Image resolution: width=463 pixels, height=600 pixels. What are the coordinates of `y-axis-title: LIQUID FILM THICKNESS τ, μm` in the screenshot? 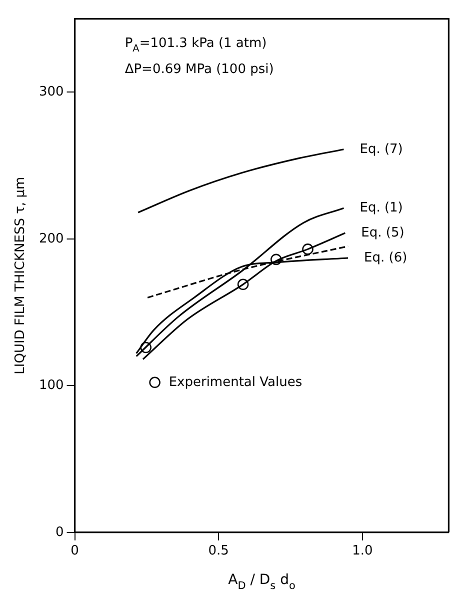 It's located at (20, 275).